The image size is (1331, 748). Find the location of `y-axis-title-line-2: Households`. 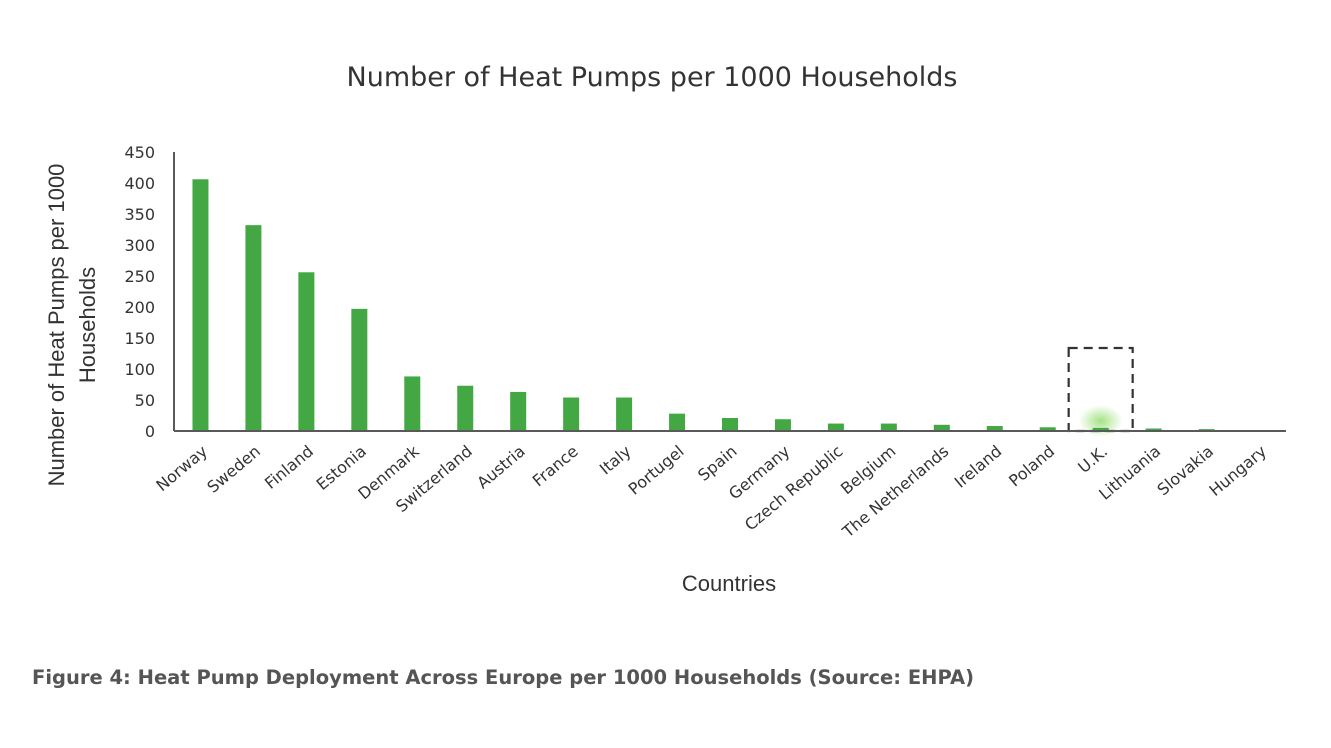

y-axis-title-line-2: Households is located at coordinates (87, 325).